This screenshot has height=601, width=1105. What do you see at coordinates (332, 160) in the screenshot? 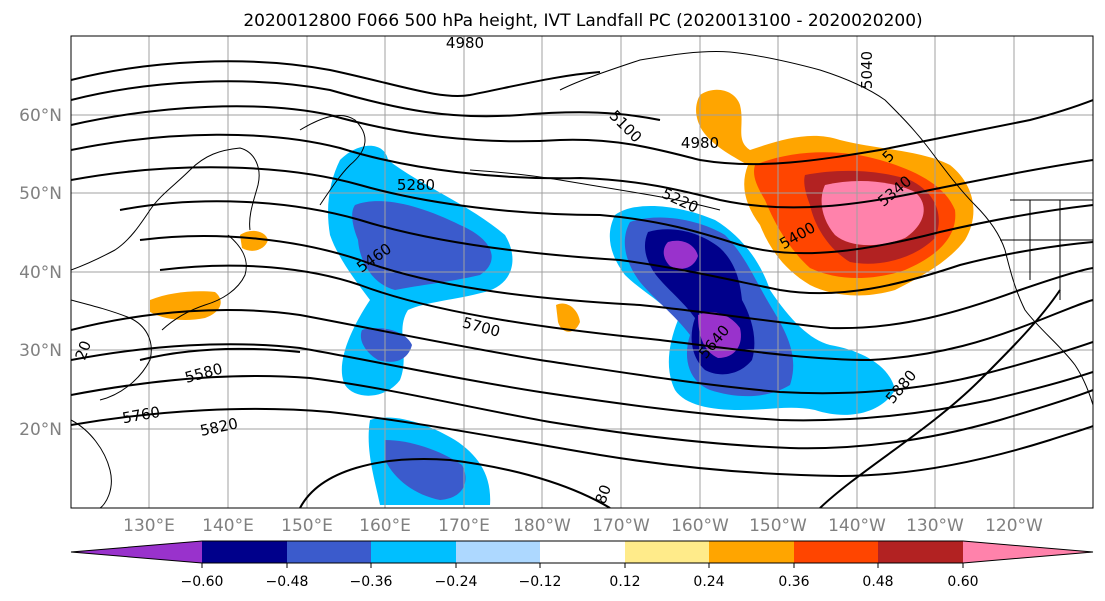
I see `coastline-kamchatka` at bounding box center [332, 160].